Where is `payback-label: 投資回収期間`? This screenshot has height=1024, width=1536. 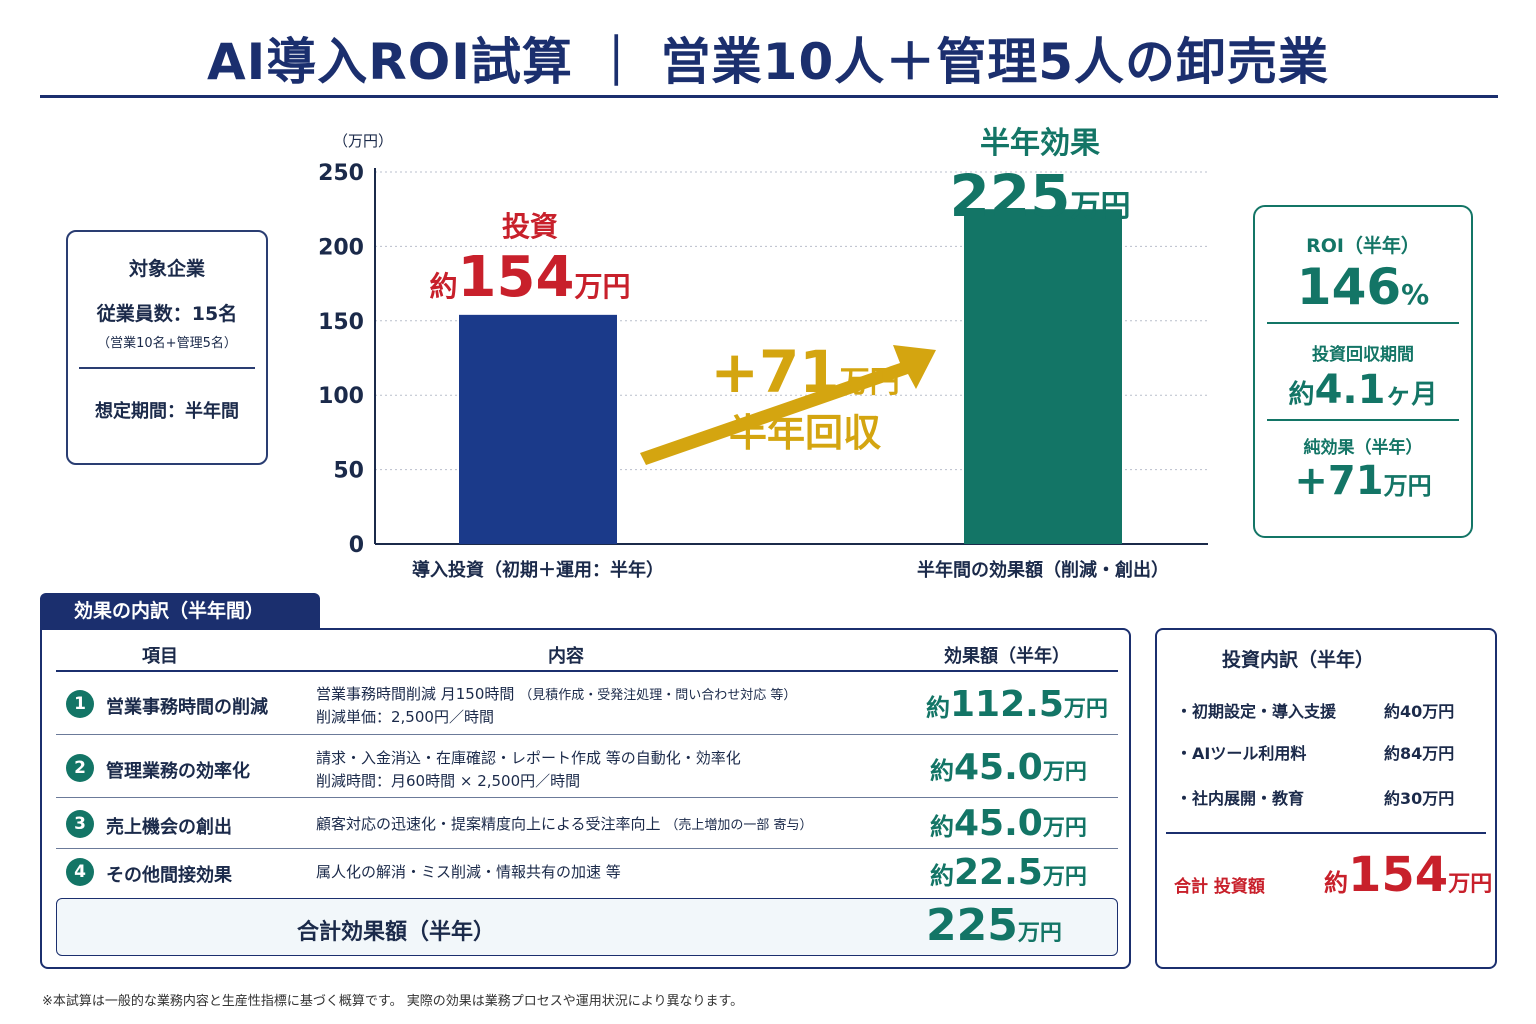
payback-label: 投資回収期間 is located at coordinates (1363, 355).